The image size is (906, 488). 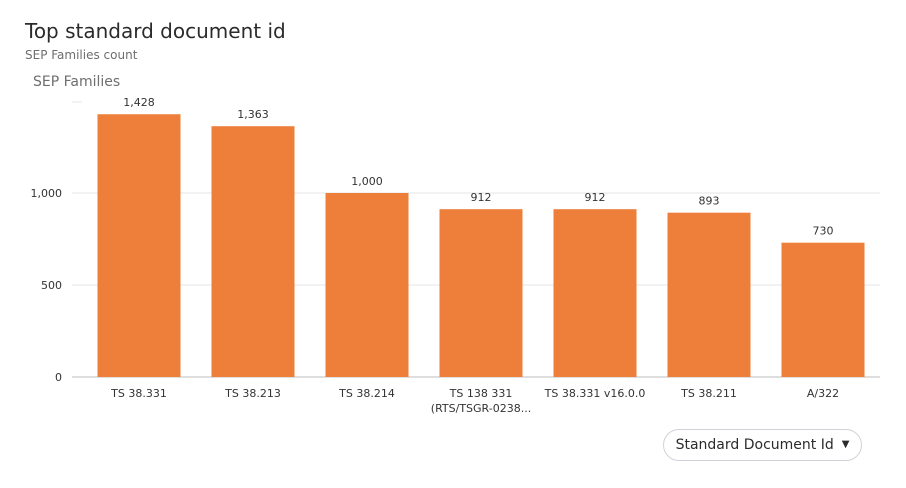 I want to click on bar-value-label: 1,000, so click(x=367, y=181).